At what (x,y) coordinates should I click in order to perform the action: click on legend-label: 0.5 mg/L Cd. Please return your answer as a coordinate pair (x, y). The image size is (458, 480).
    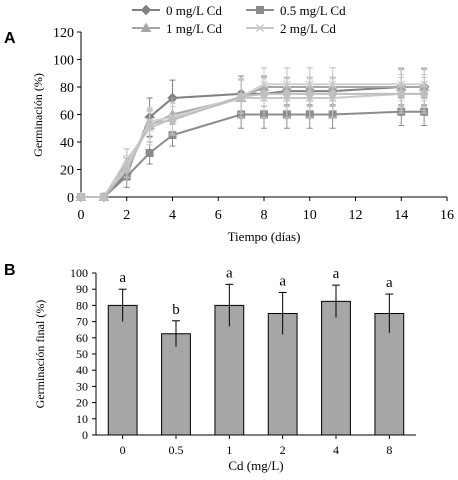
    Looking at the image, I should click on (313, 10).